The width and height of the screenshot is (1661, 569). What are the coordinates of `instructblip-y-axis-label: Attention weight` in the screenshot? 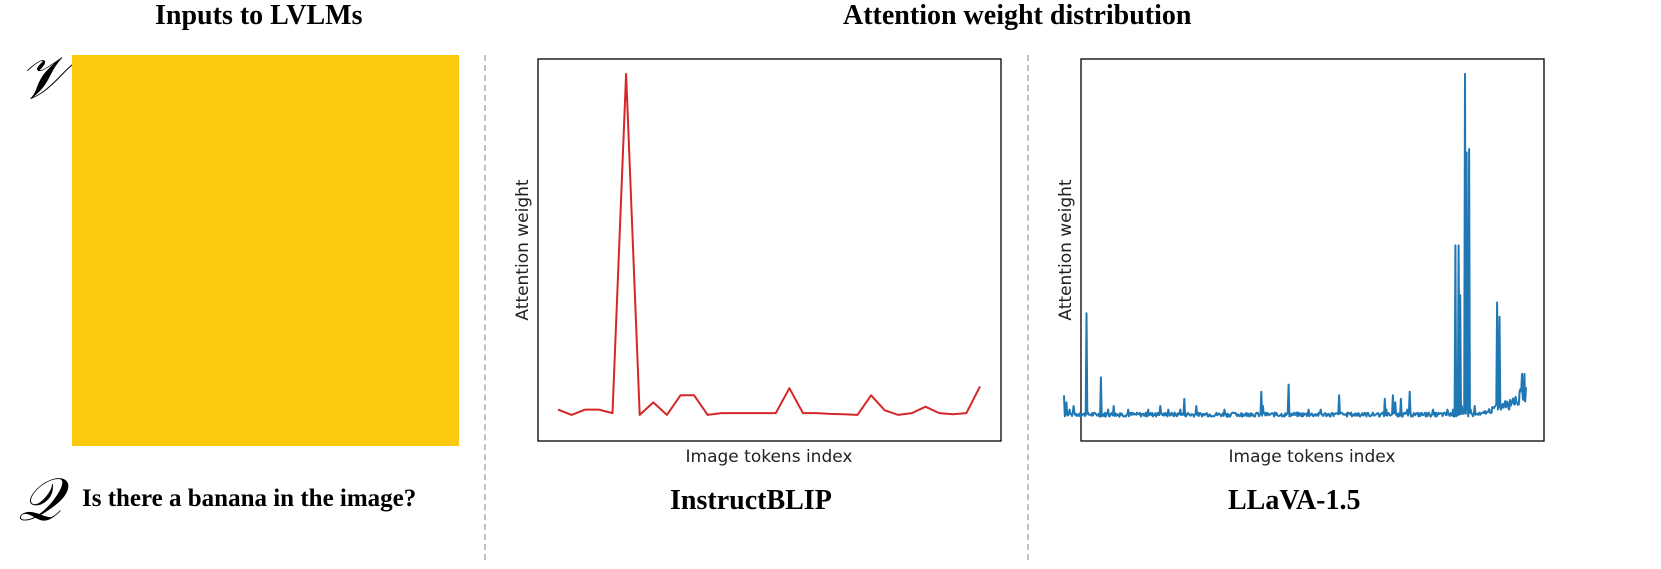 It's located at (523, 250).